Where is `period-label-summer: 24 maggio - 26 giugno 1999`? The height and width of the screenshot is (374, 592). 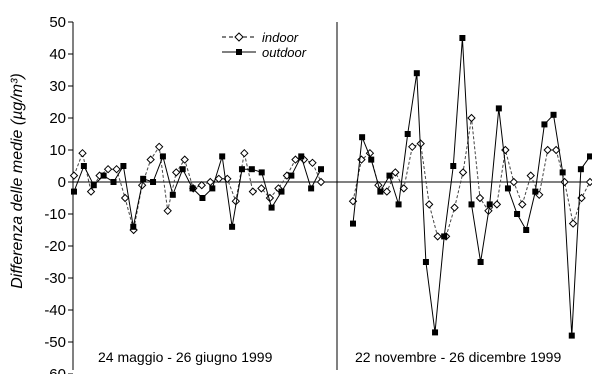
period-label-summer: 24 maggio - 26 giugno 1999 is located at coordinates (185, 357).